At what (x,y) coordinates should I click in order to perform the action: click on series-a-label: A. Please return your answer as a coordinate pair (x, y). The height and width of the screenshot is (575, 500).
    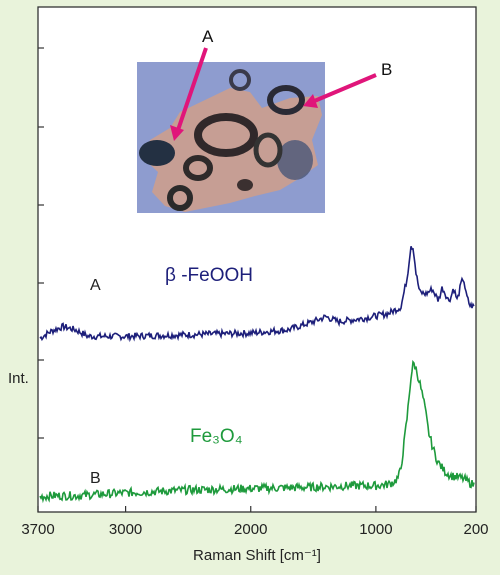
    Looking at the image, I should click on (95, 285).